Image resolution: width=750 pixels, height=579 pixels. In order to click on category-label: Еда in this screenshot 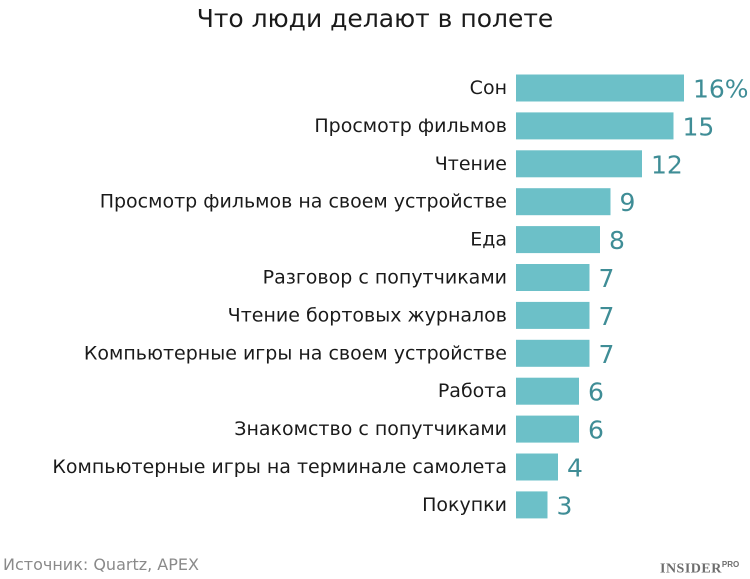, I will do `click(488, 240)`.